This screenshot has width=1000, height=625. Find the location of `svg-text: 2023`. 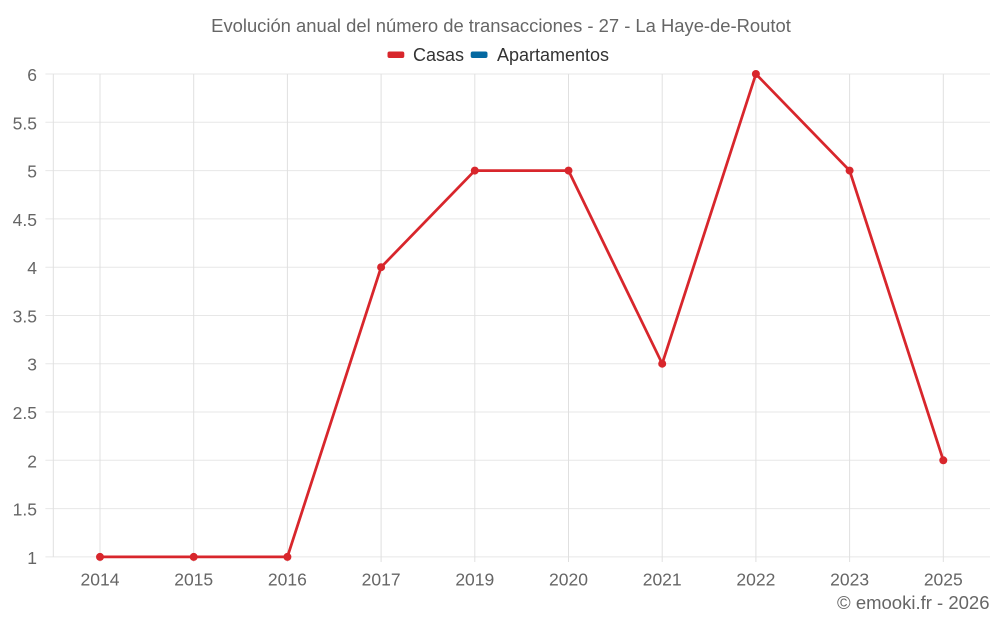

svg-text: 2023 is located at coordinates (849, 580).